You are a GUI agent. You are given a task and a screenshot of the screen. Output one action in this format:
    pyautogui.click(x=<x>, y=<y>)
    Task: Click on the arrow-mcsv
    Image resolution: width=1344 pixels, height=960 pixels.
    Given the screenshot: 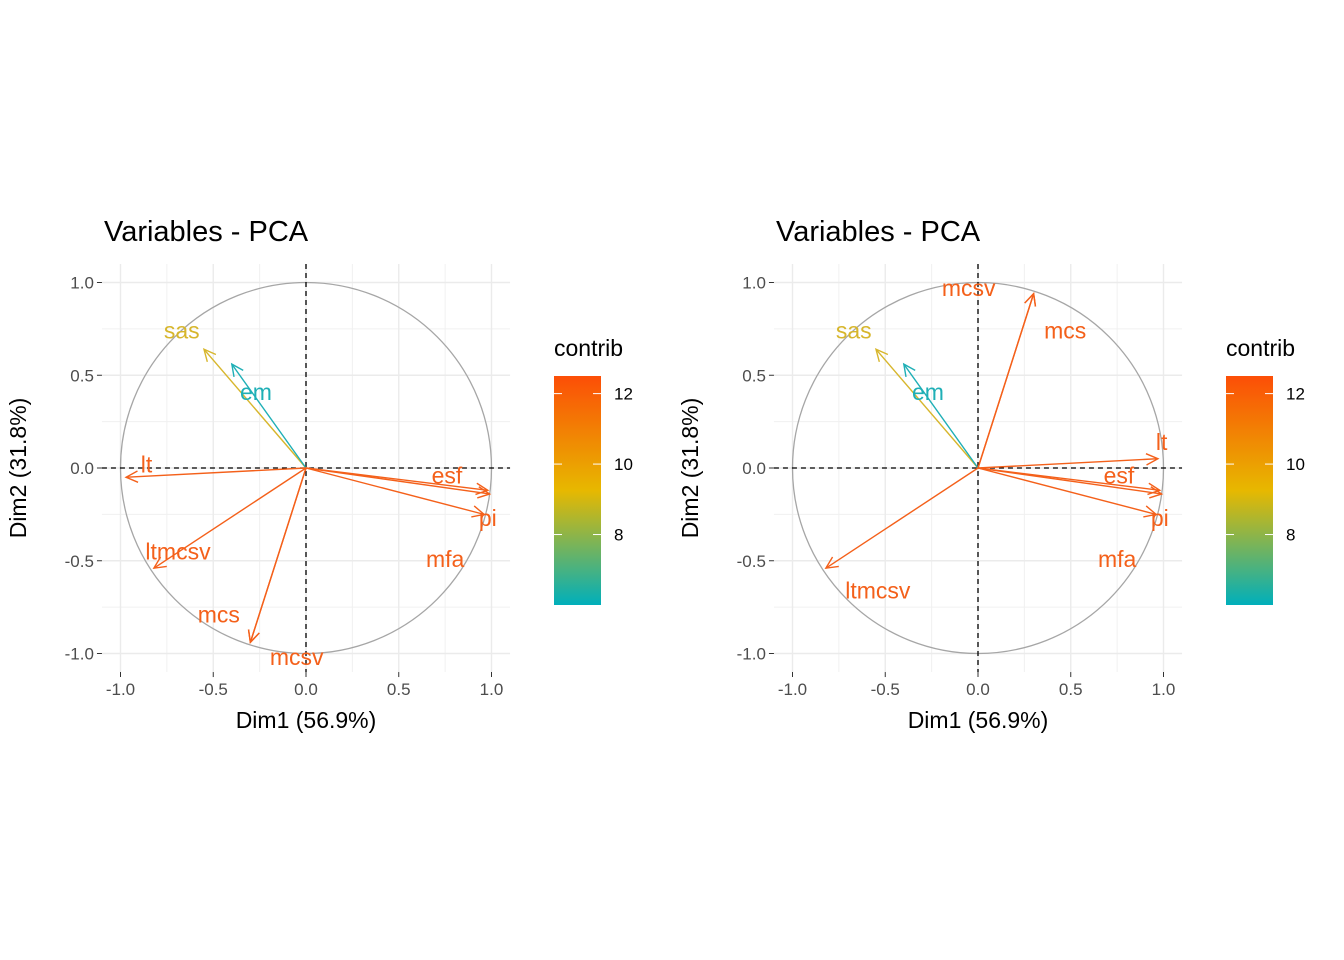 What is the action you would take?
    pyautogui.click(x=278, y=555)
    